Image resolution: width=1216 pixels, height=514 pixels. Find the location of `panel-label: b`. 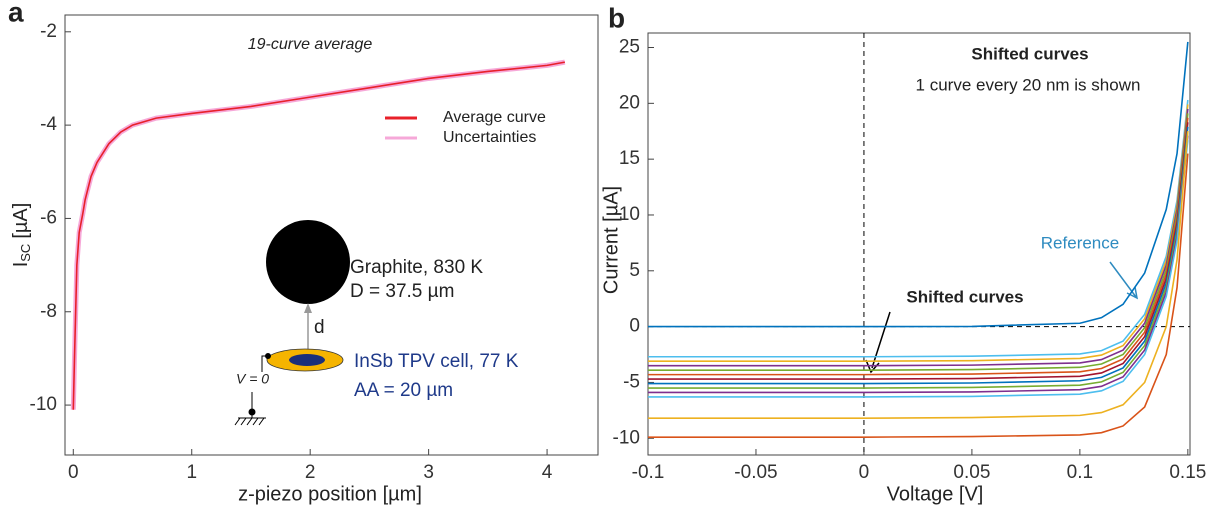

panel-label: b is located at coordinates (616, 17).